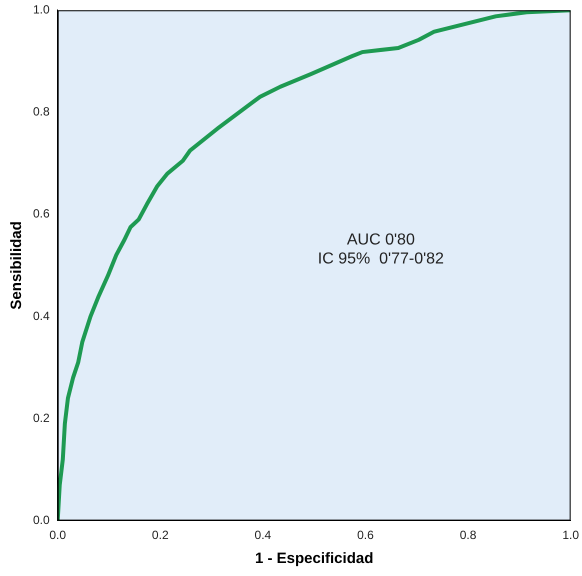 The height and width of the screenshot is (576, 582). I want to click on y-tick-label: 0.2, so click(41, 417).